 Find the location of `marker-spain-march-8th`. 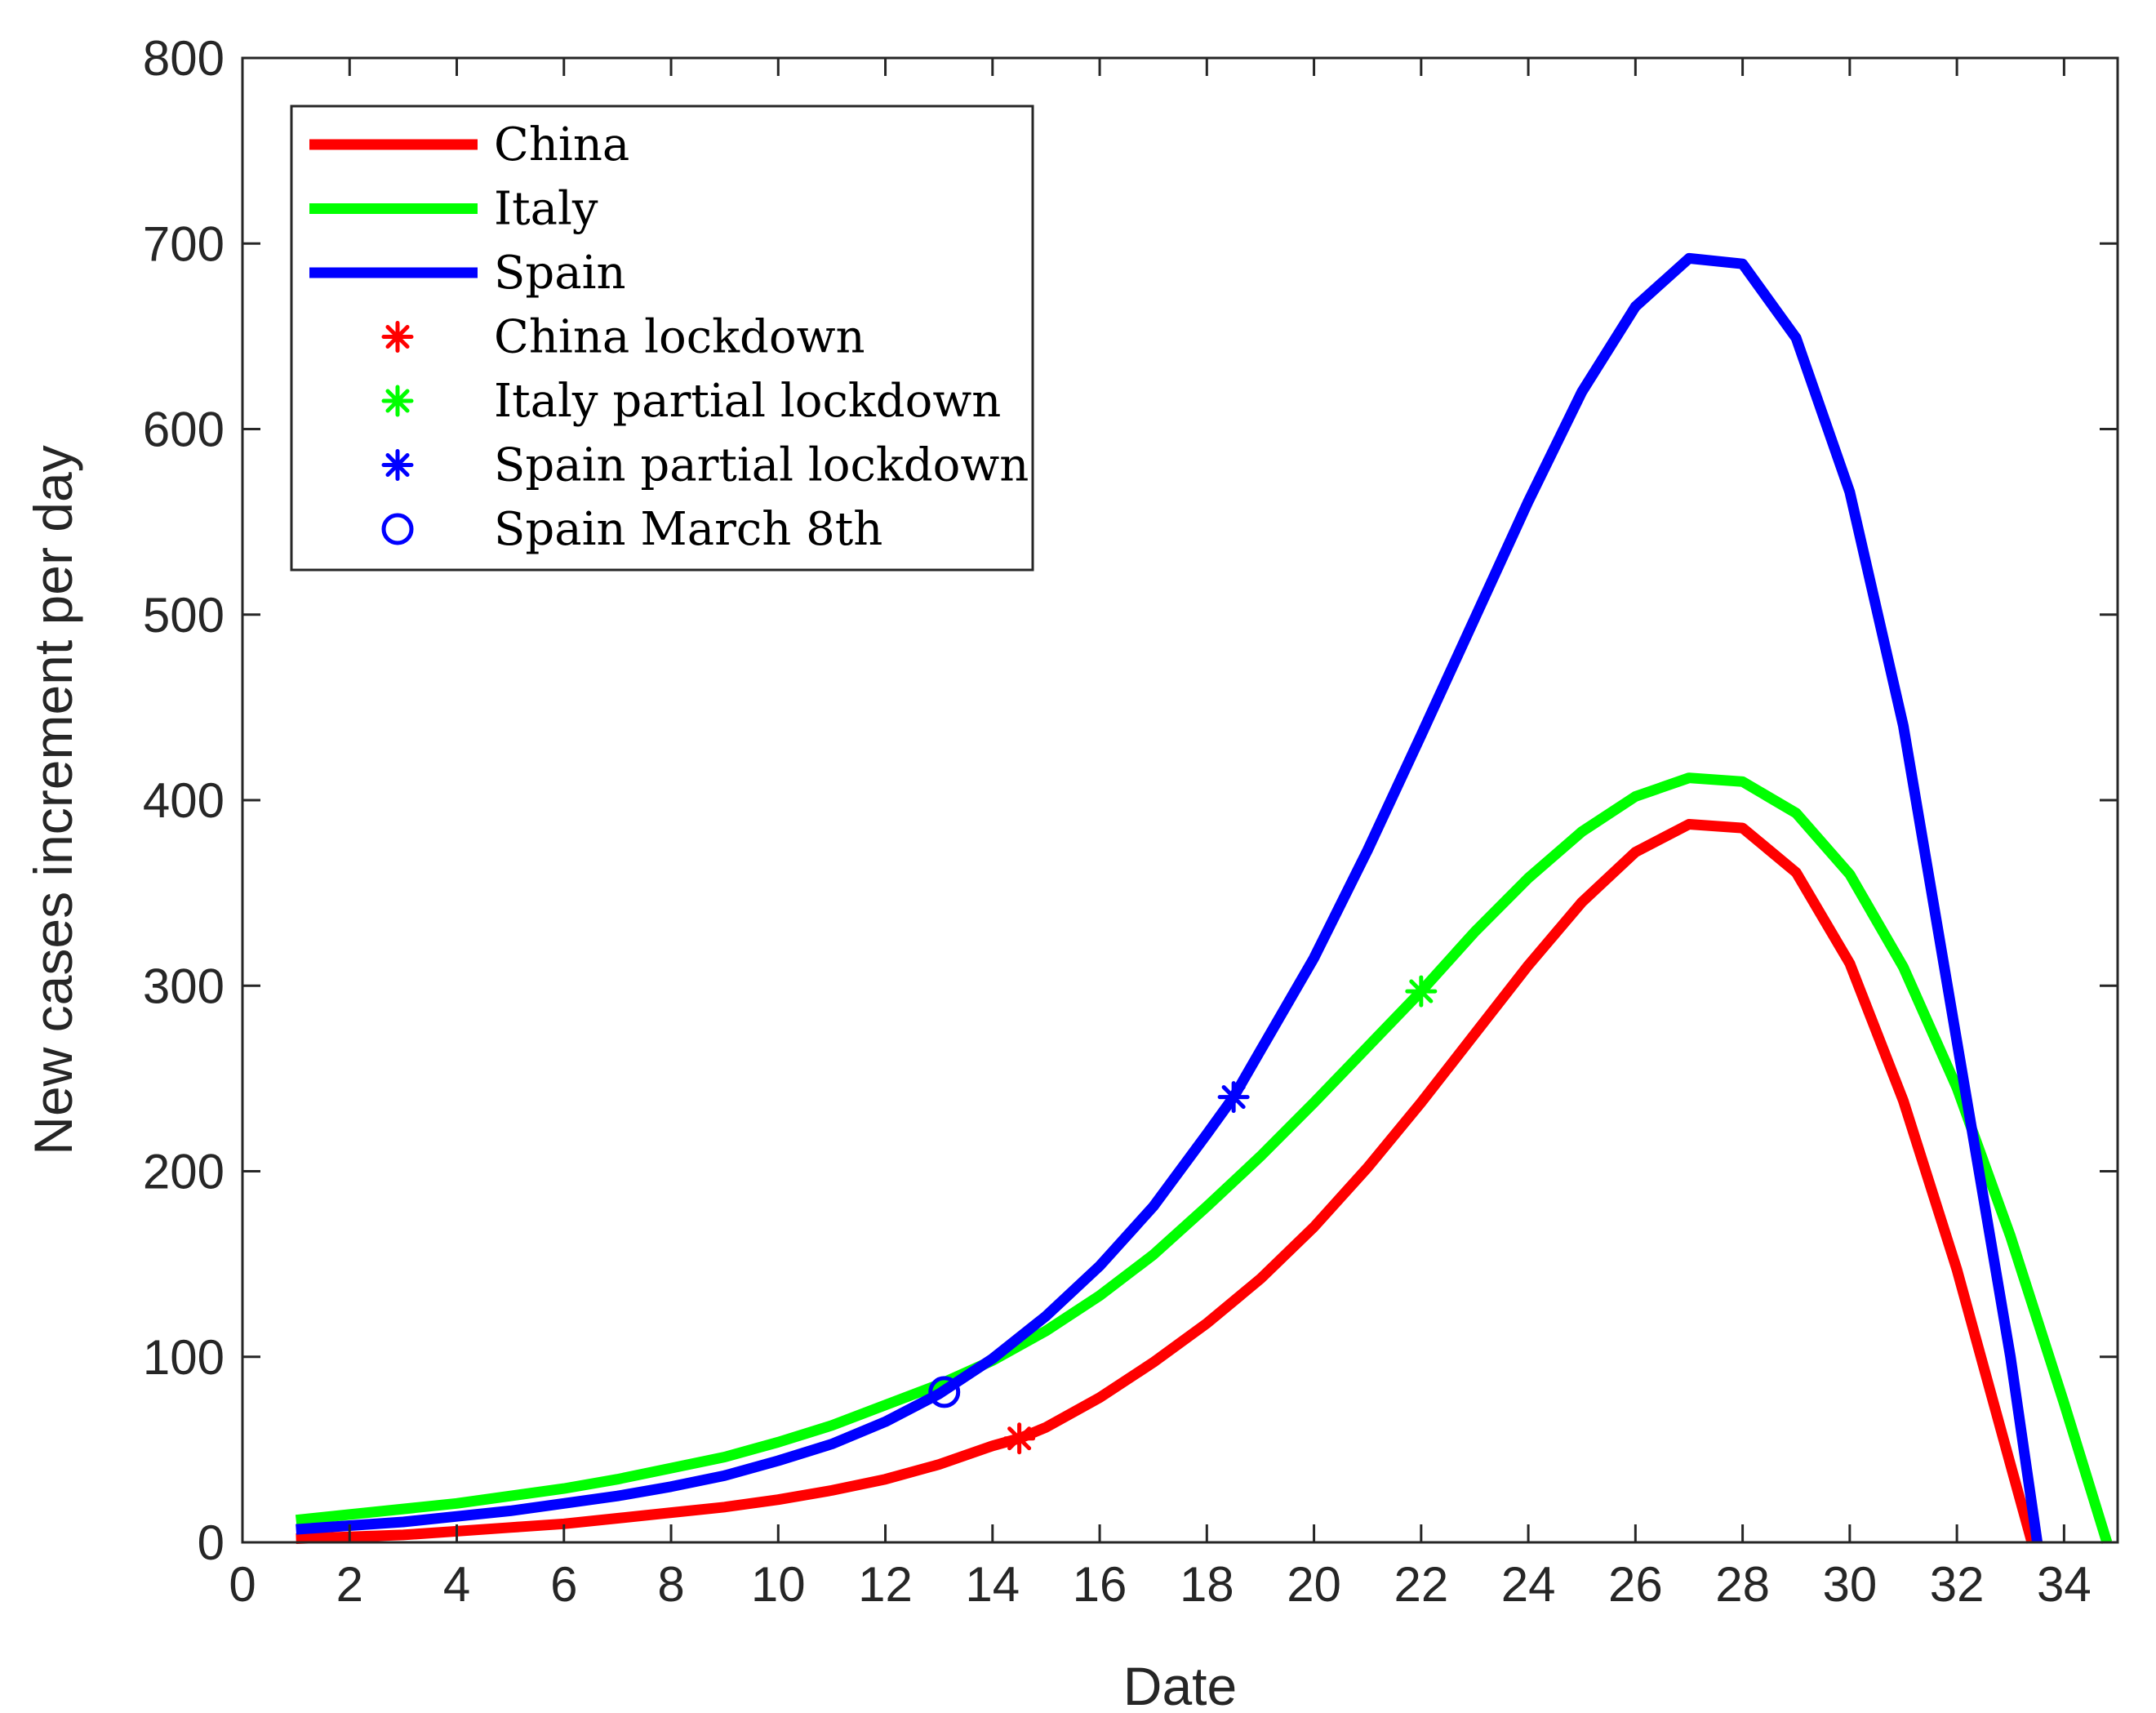

marker-spain-march-8th is located at coordinates (944, 1392).